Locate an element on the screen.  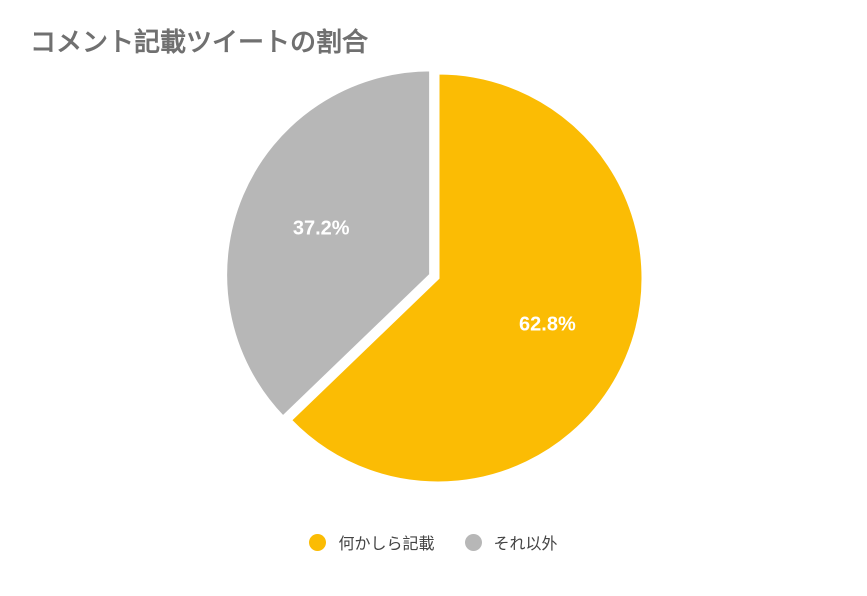
legend: 何かしら記載 それ以外 is located at coordinates (433, 542).